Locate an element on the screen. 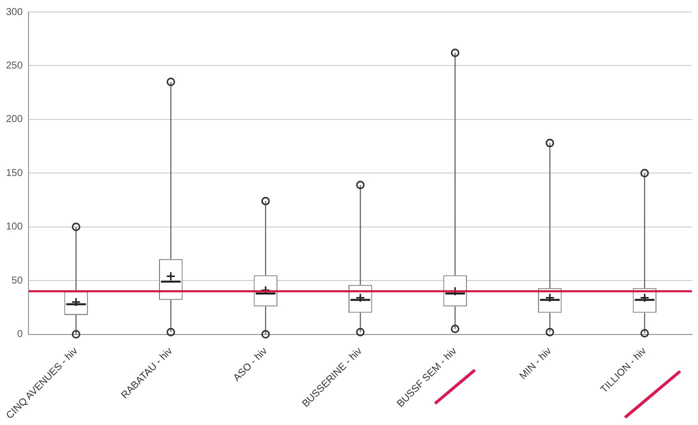  y-tick-label: 150 is located at coordinates (15, 173).